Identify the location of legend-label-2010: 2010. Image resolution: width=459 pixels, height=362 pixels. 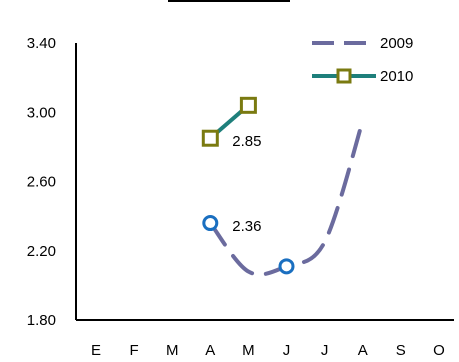
(396, 76).